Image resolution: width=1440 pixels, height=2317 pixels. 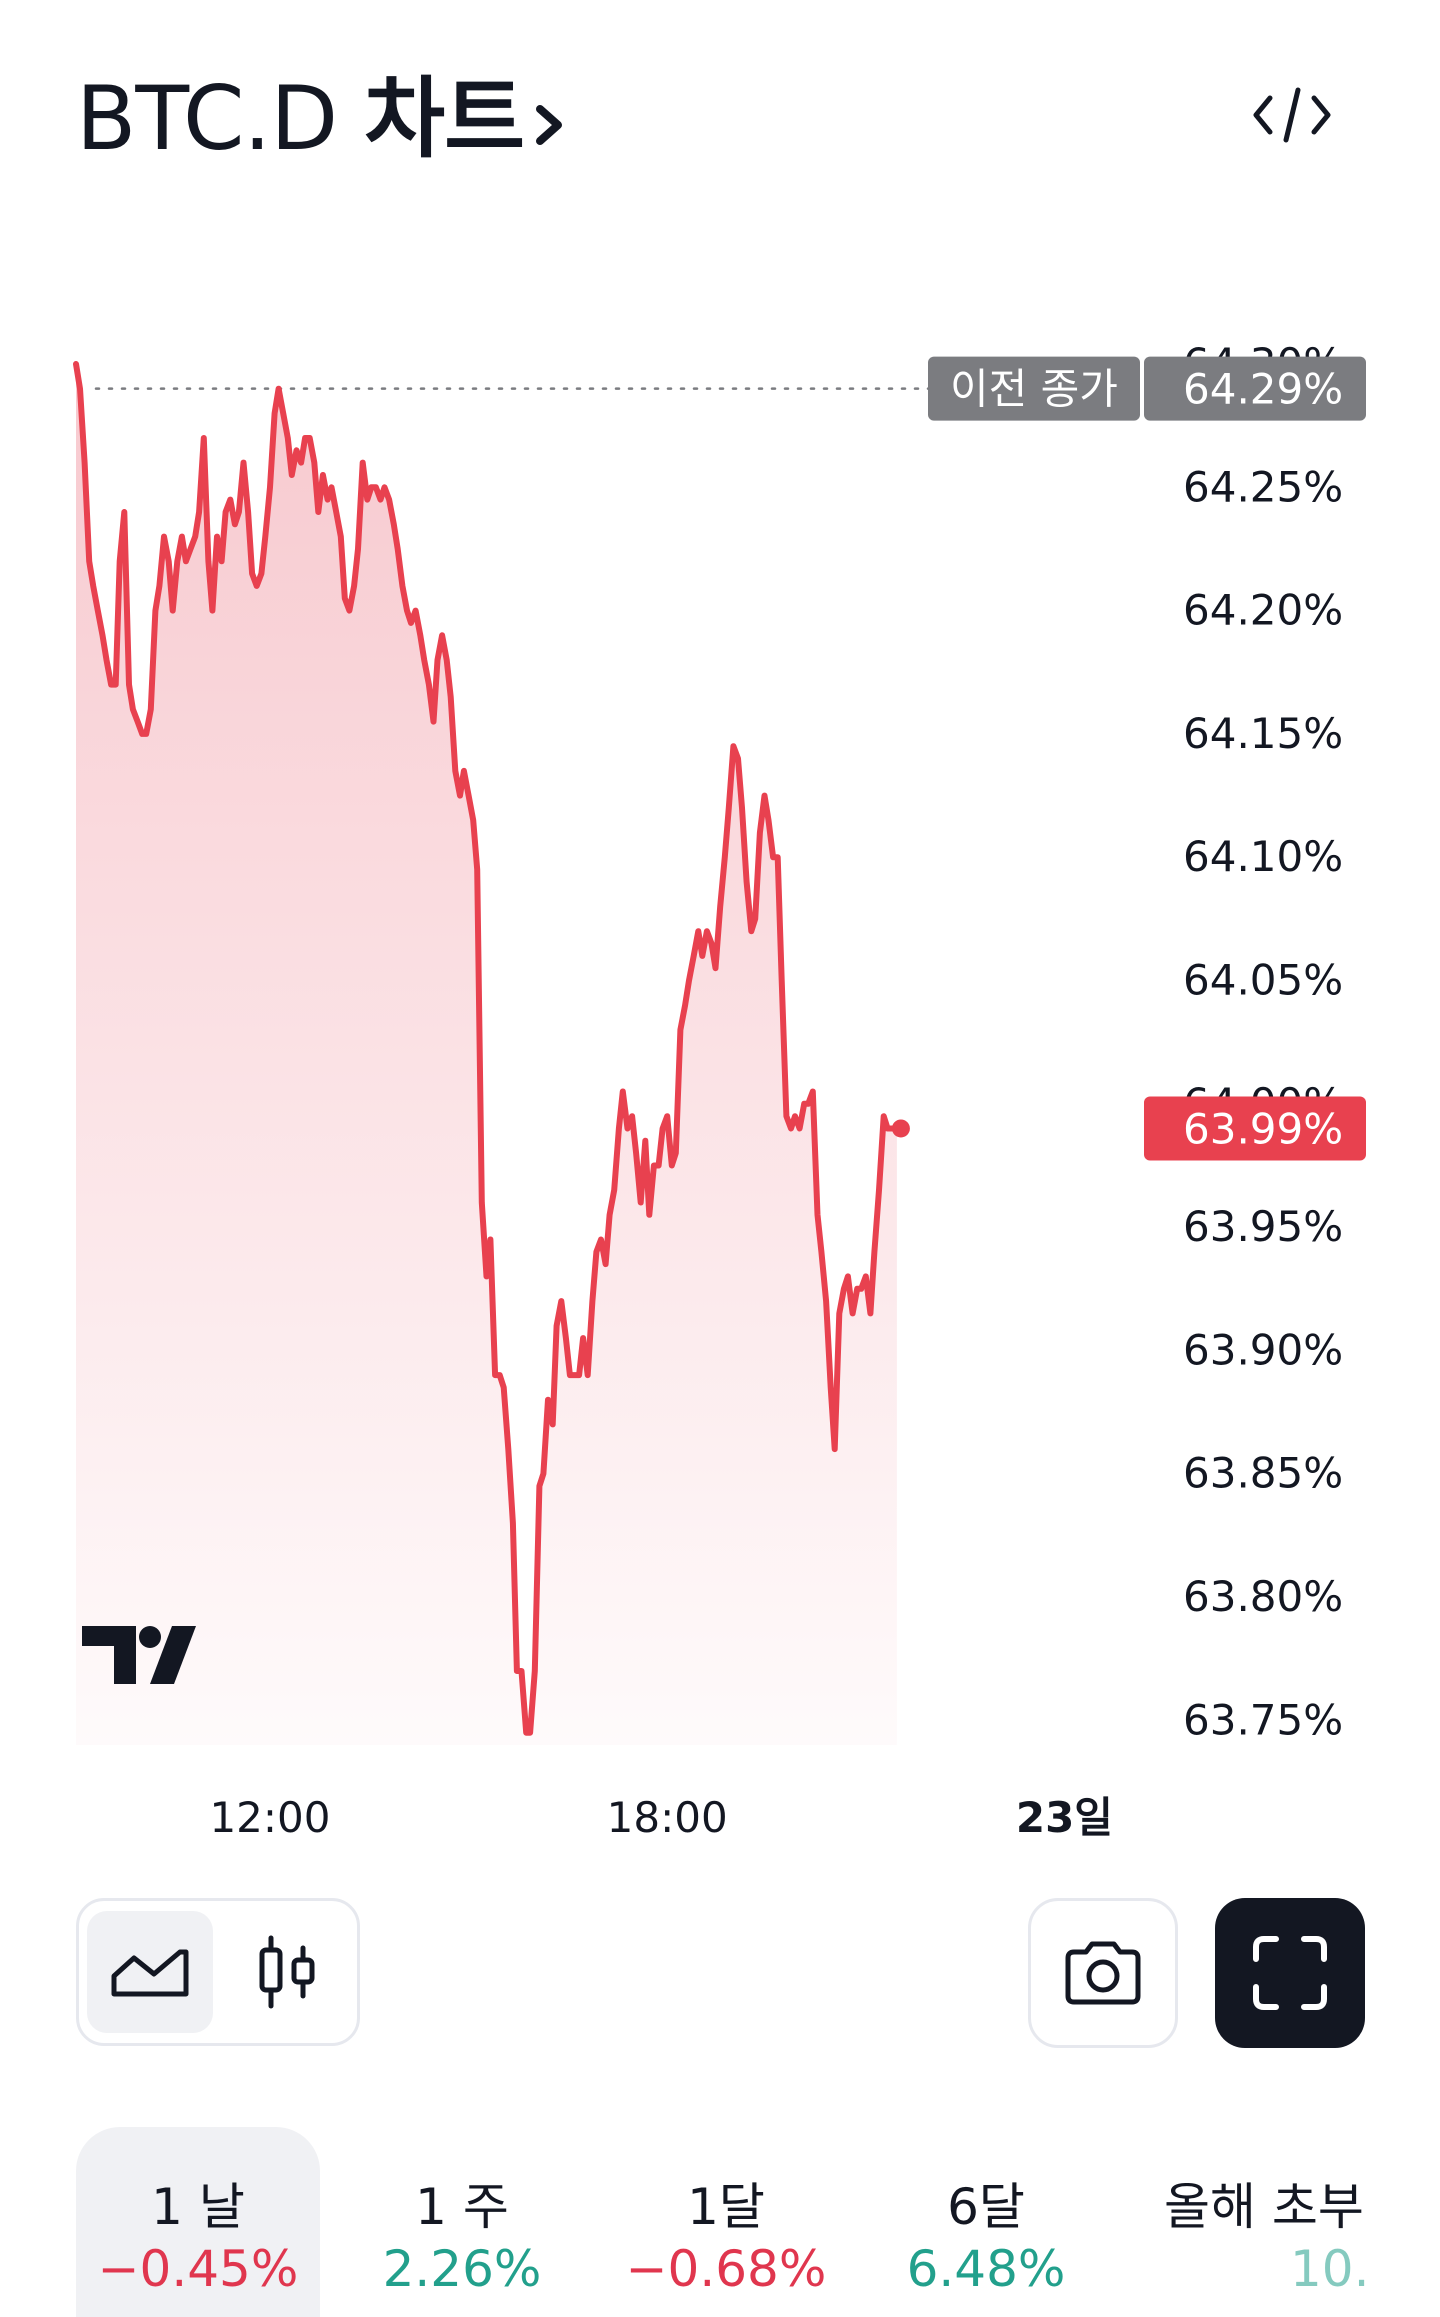 I want to click on y-tick-label: 64.20%, so click(x=1263, y=610).